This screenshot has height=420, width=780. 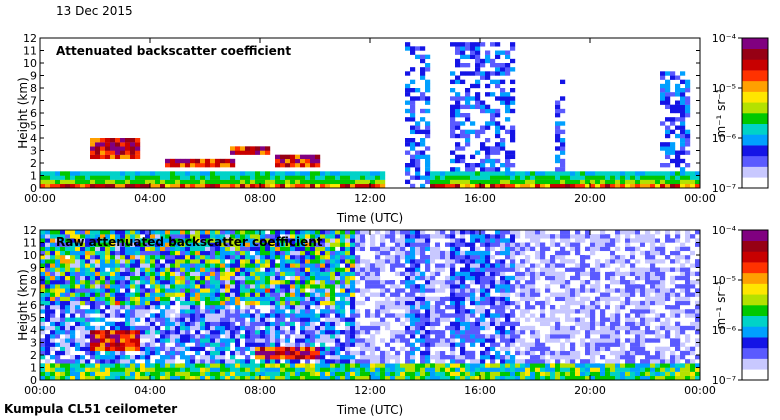 I want to click on colorbar-segment, so click(x=755, y=183).